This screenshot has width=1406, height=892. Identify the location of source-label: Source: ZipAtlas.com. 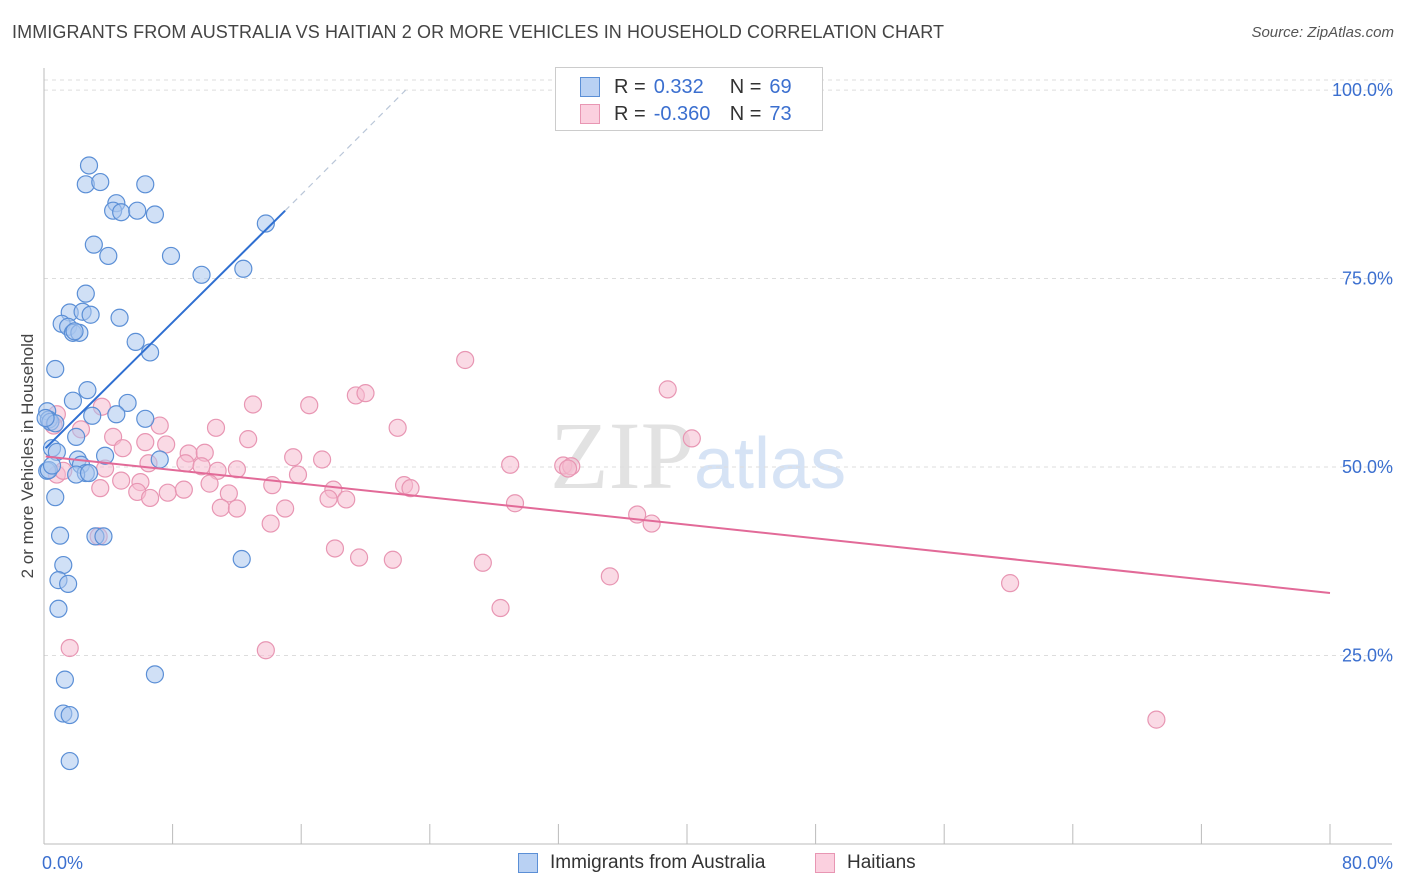
(1322, 32).